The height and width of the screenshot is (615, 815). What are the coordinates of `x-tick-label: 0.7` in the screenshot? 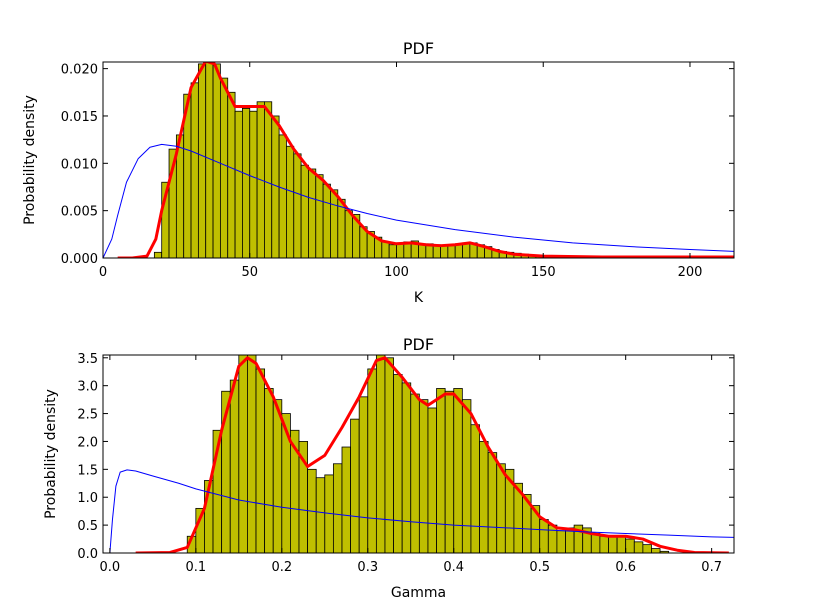 It's located at (711, 567).